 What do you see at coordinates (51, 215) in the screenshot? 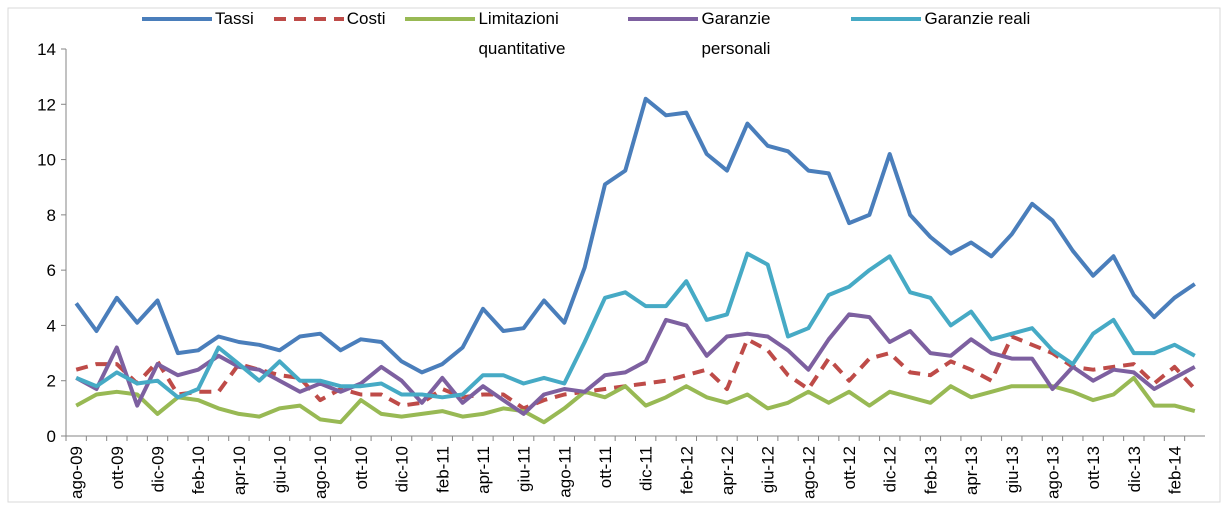
I see `y-tick-label: 8` at bounding box center [51, 215].